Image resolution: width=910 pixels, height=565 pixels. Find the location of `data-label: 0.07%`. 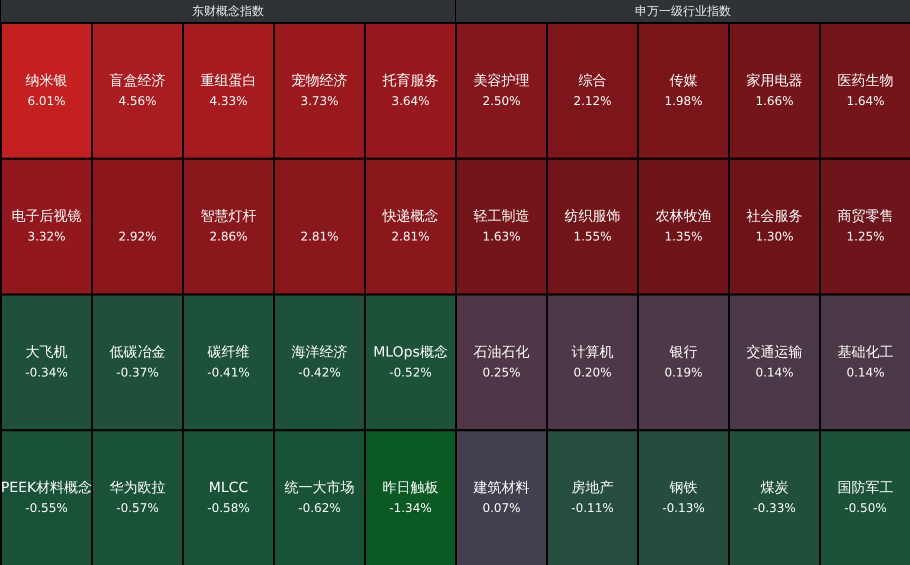

data-label: 0.07% is located at coordinates (501, 508).